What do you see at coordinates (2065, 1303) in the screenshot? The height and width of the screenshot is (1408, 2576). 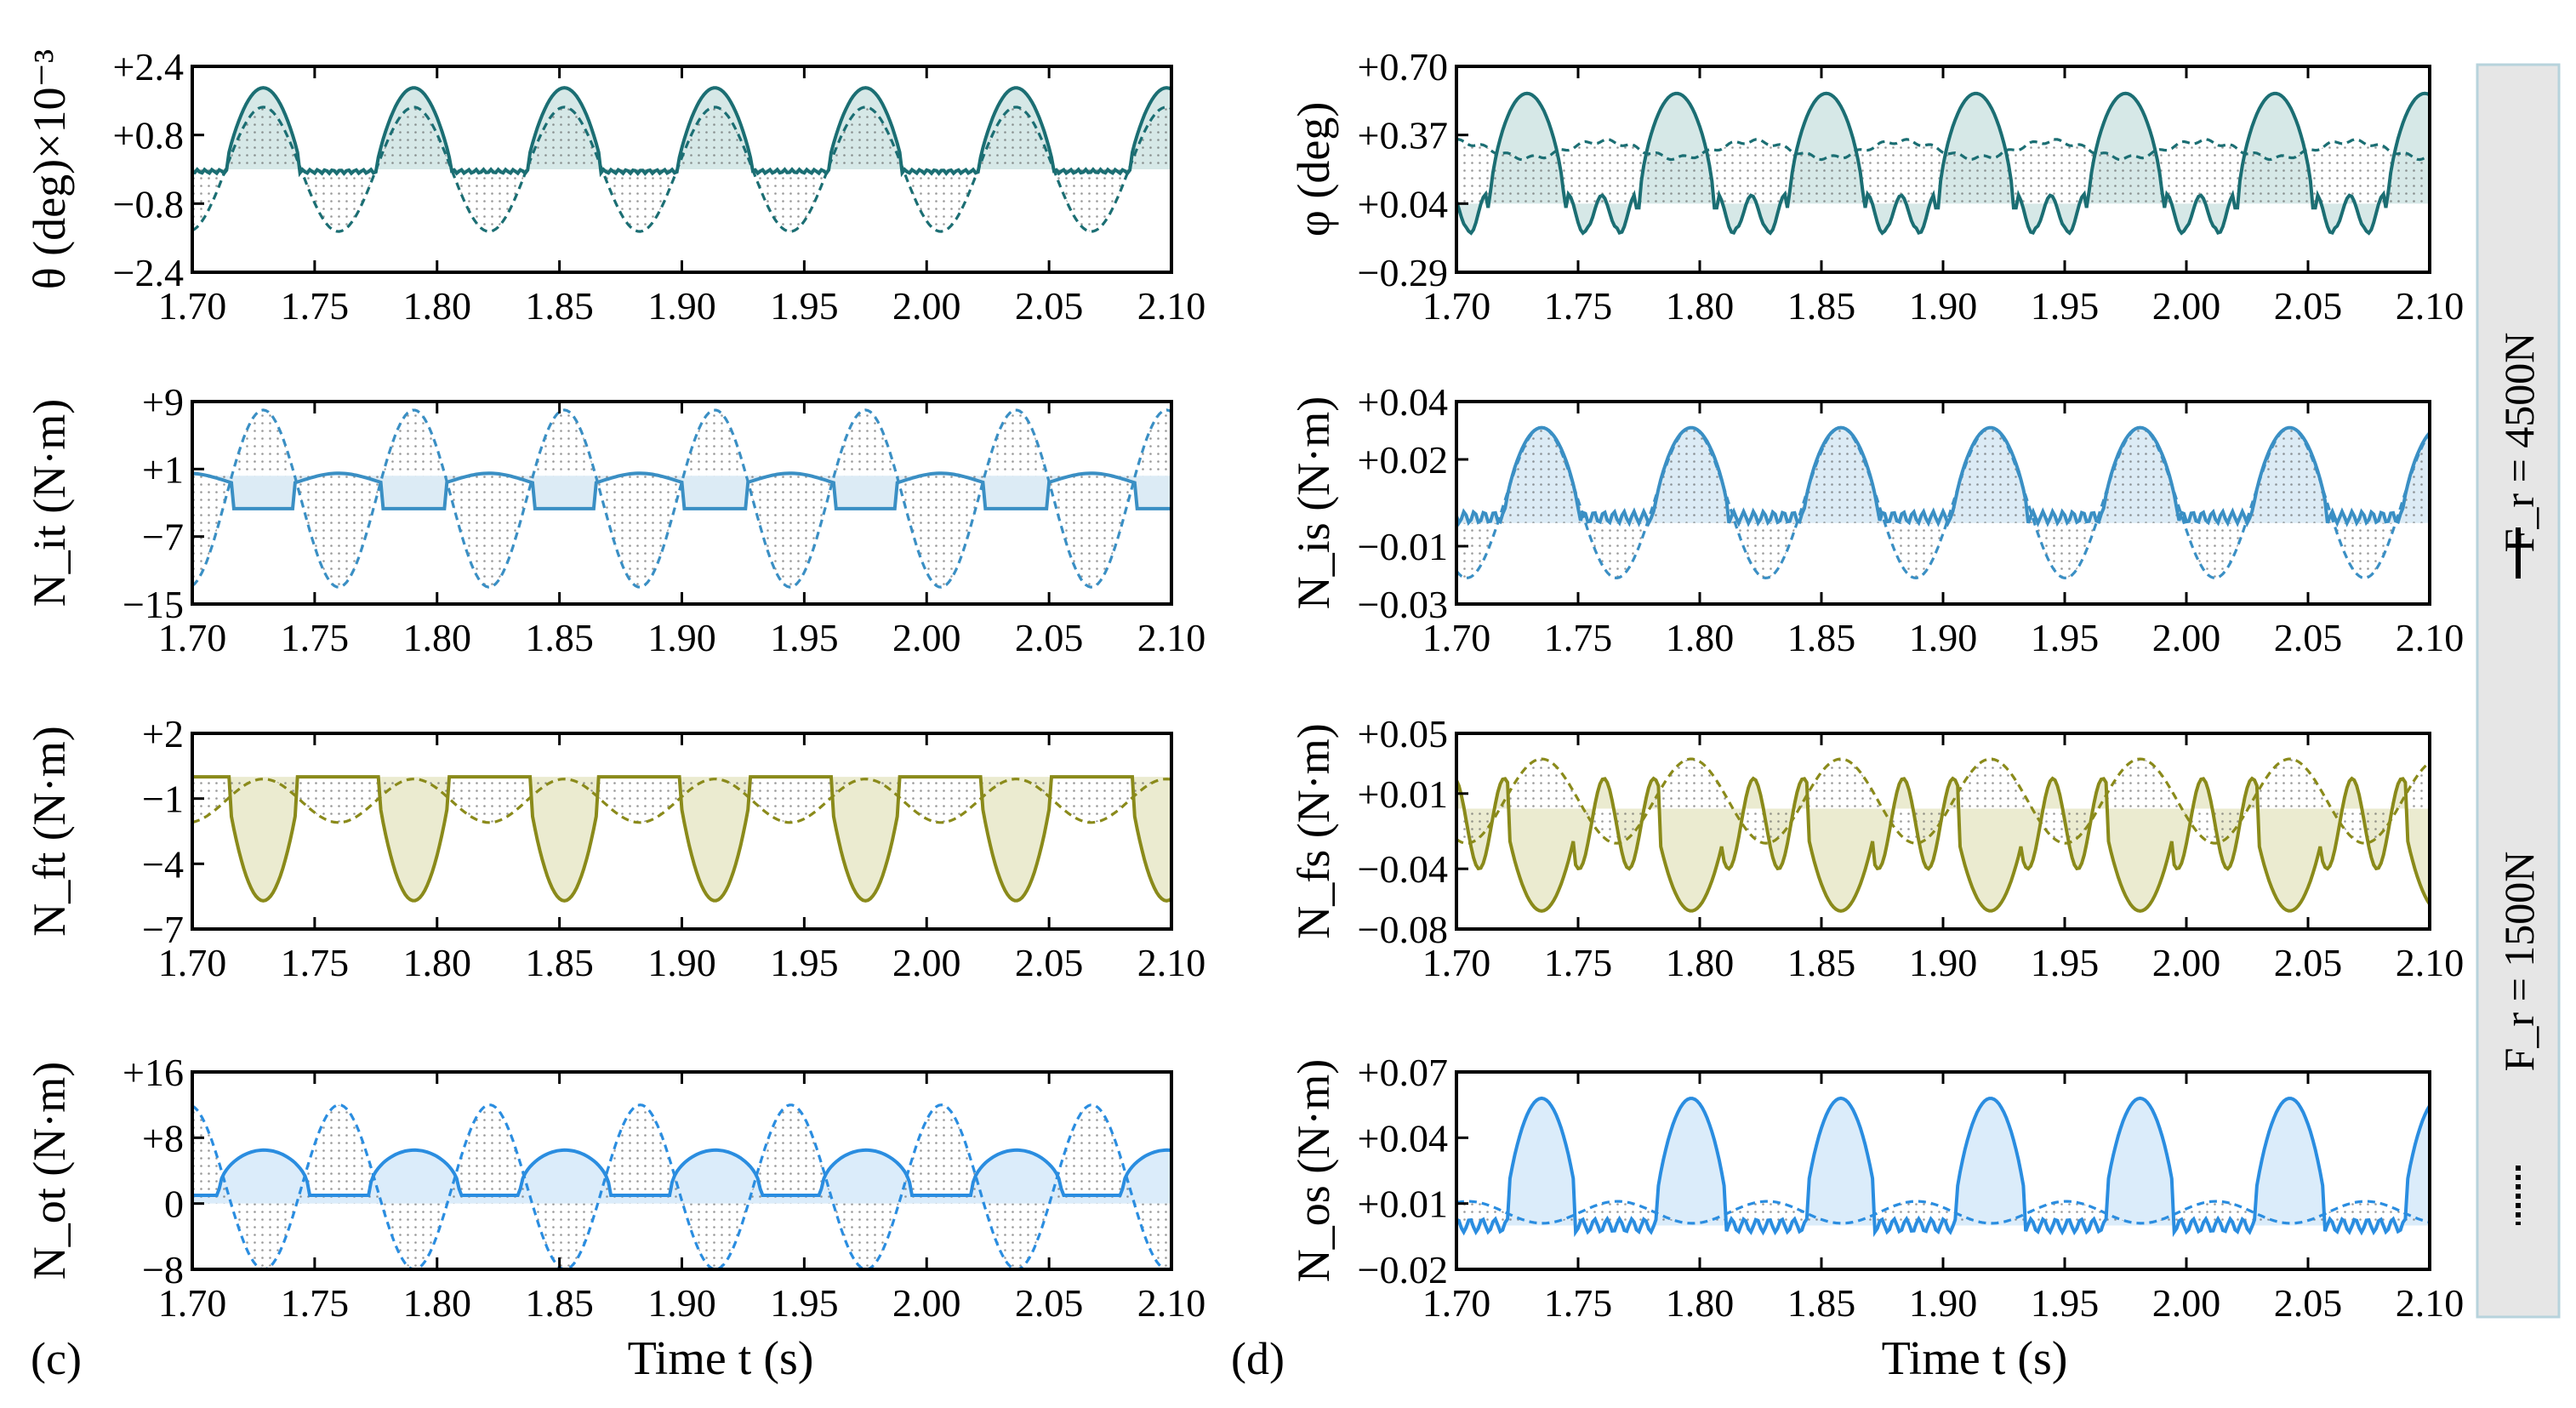 I see `xtick-label-Nos: 1.95` at bounding box center [2065, 1303].